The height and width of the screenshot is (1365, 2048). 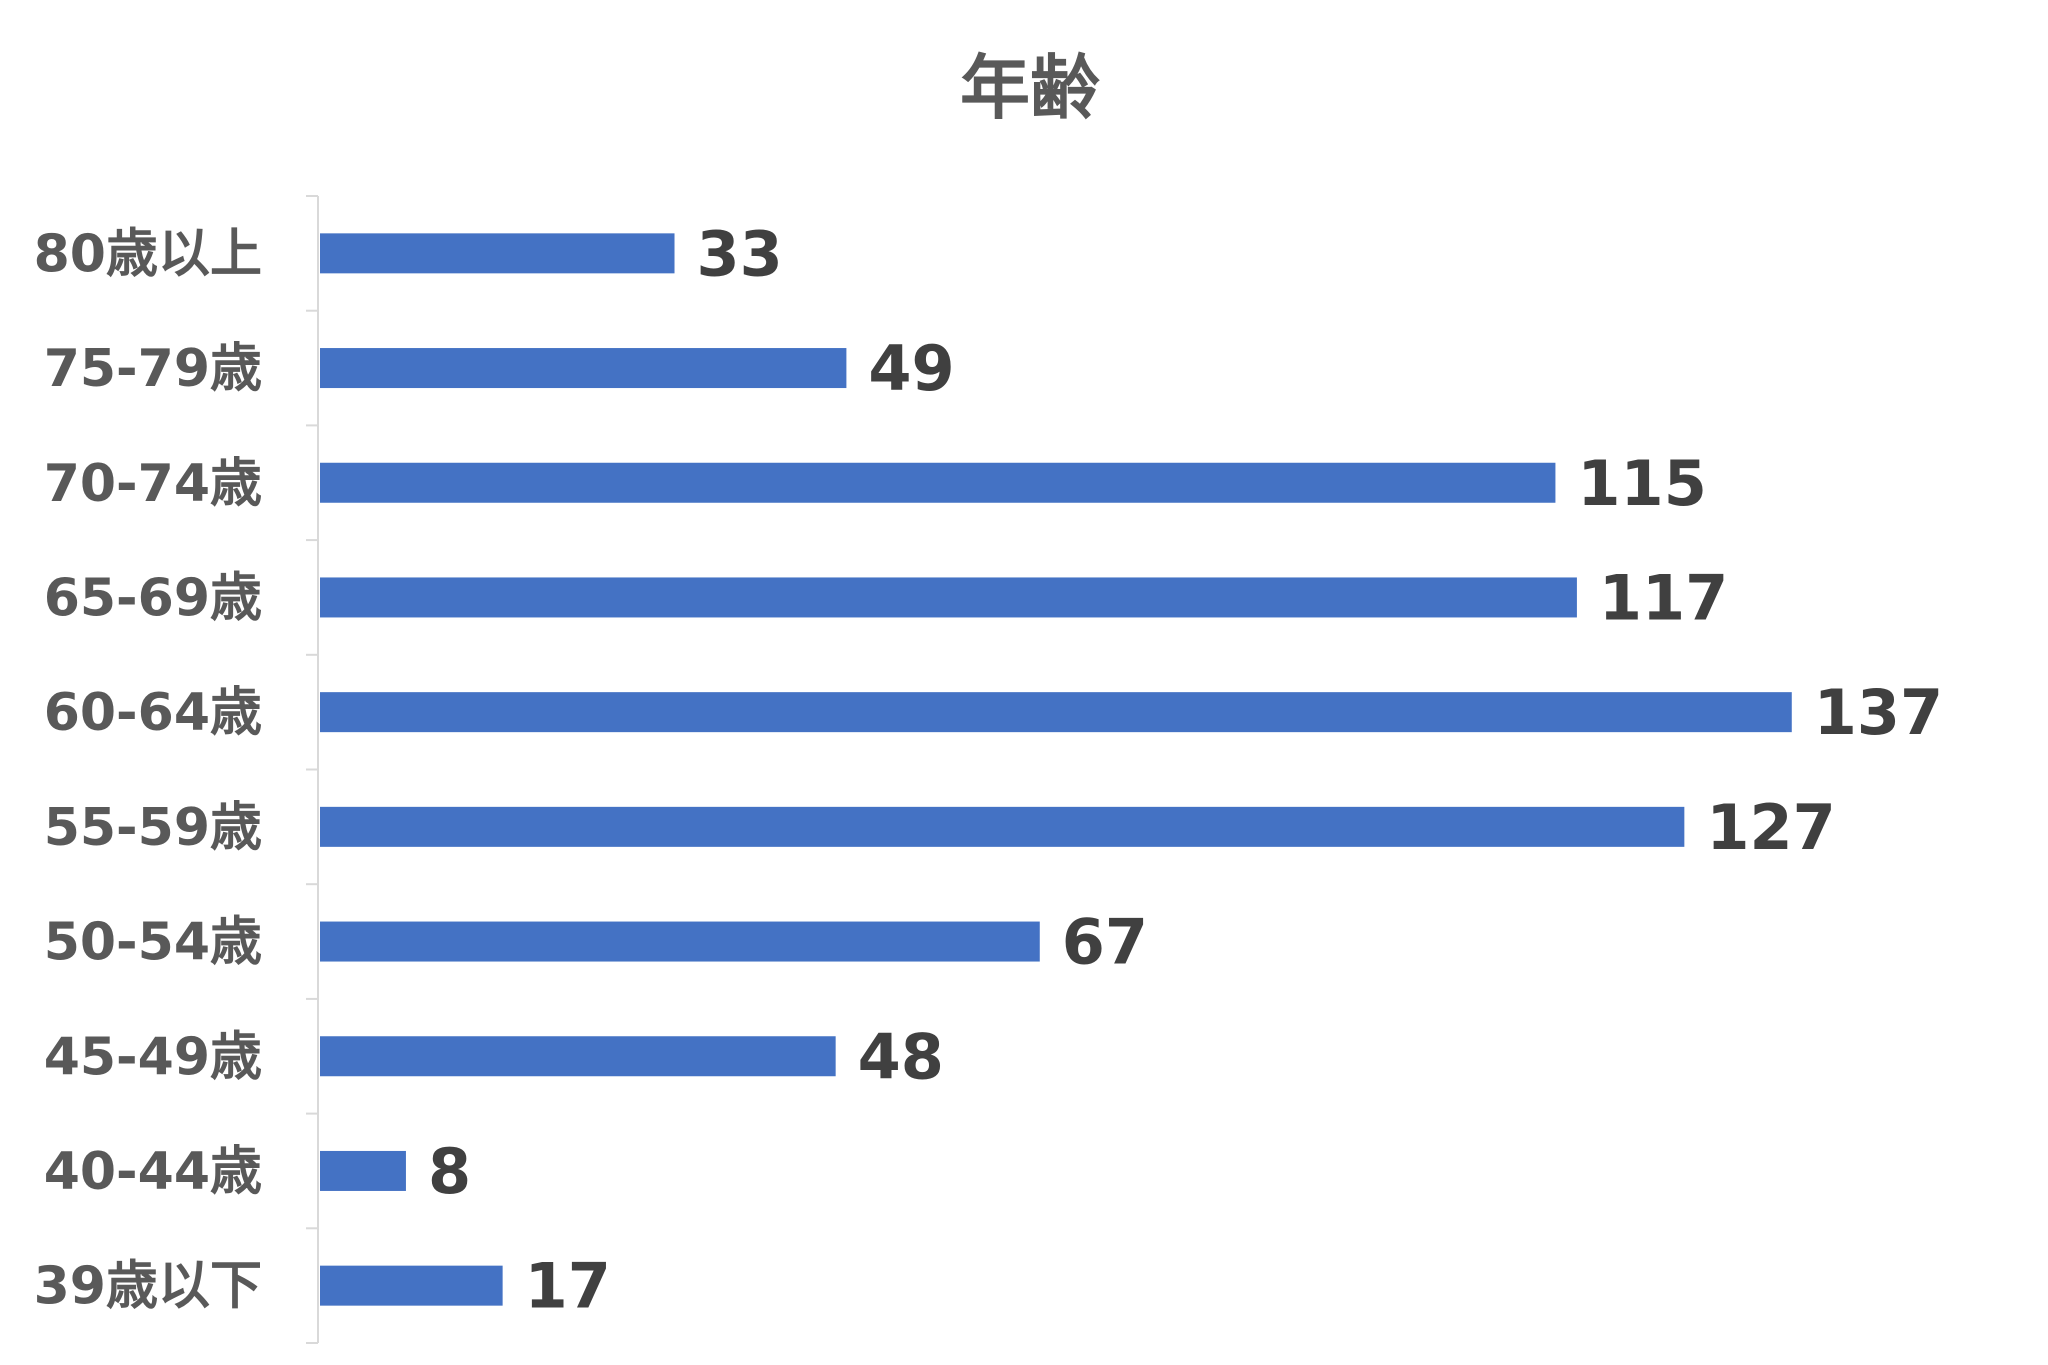 I want to click on chart-title: 年齢, so click(x=1030, y=88).